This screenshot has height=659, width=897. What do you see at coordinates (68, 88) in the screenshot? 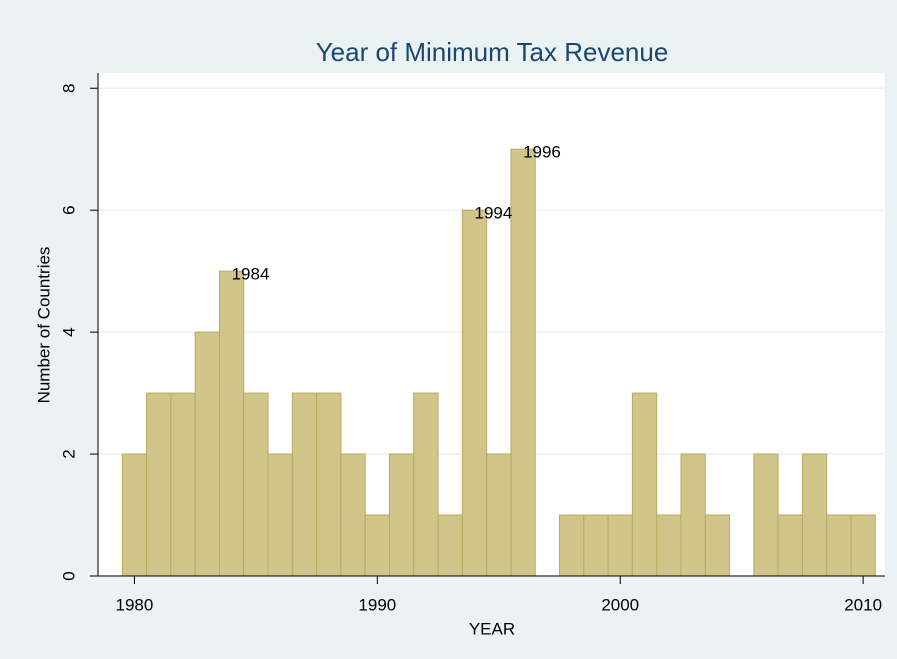
I see `y-tick-label: 8` at bounding box center [68, 88].